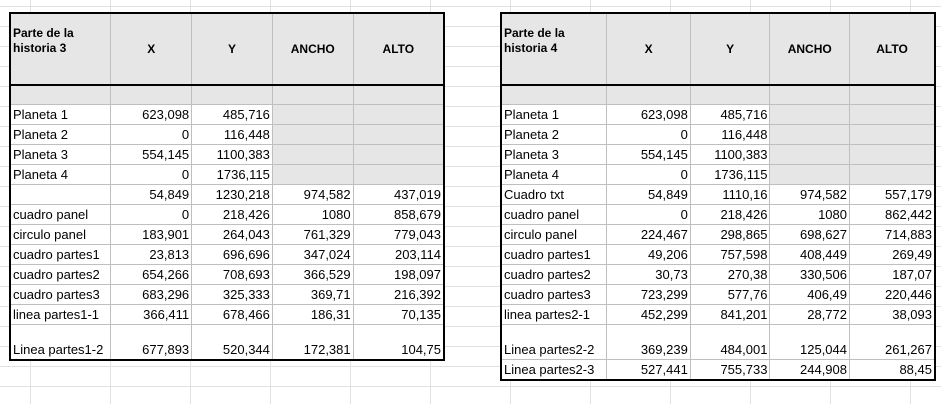 The width and height of the screenshot is (941, 404). Describe the element at coordinates (554, 370) in the screenshot. I see `cell-label: Linea partes2-3` at that location.